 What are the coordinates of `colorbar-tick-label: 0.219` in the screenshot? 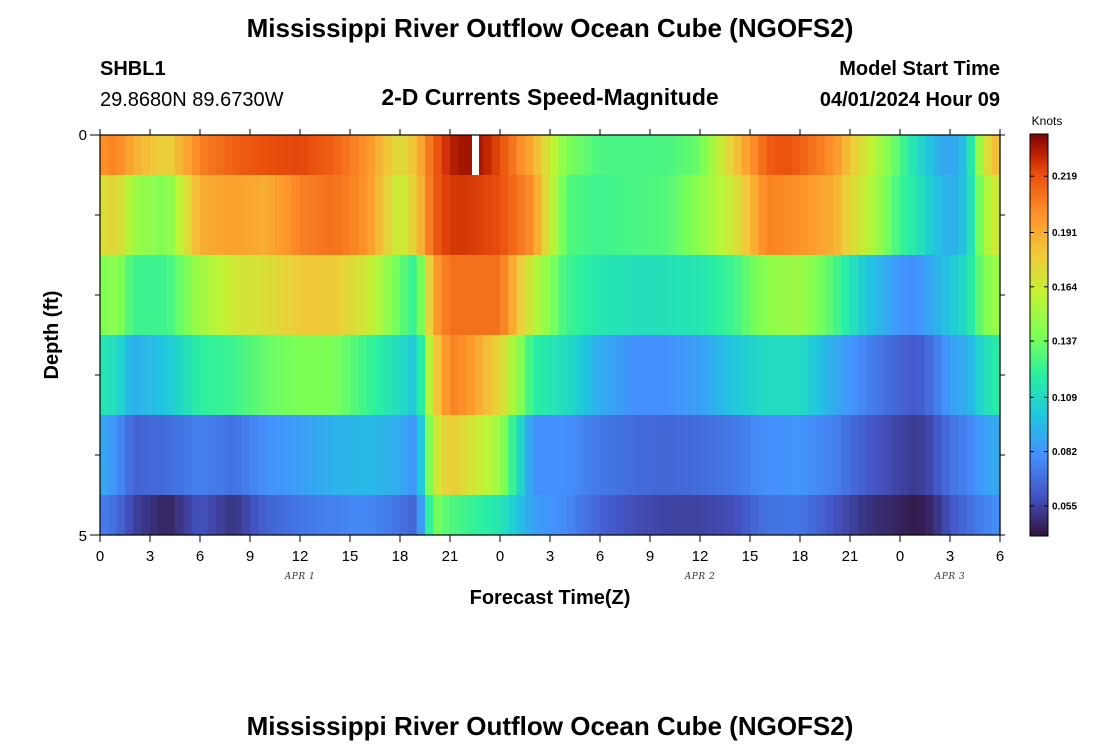 It's located at (1064, 177).